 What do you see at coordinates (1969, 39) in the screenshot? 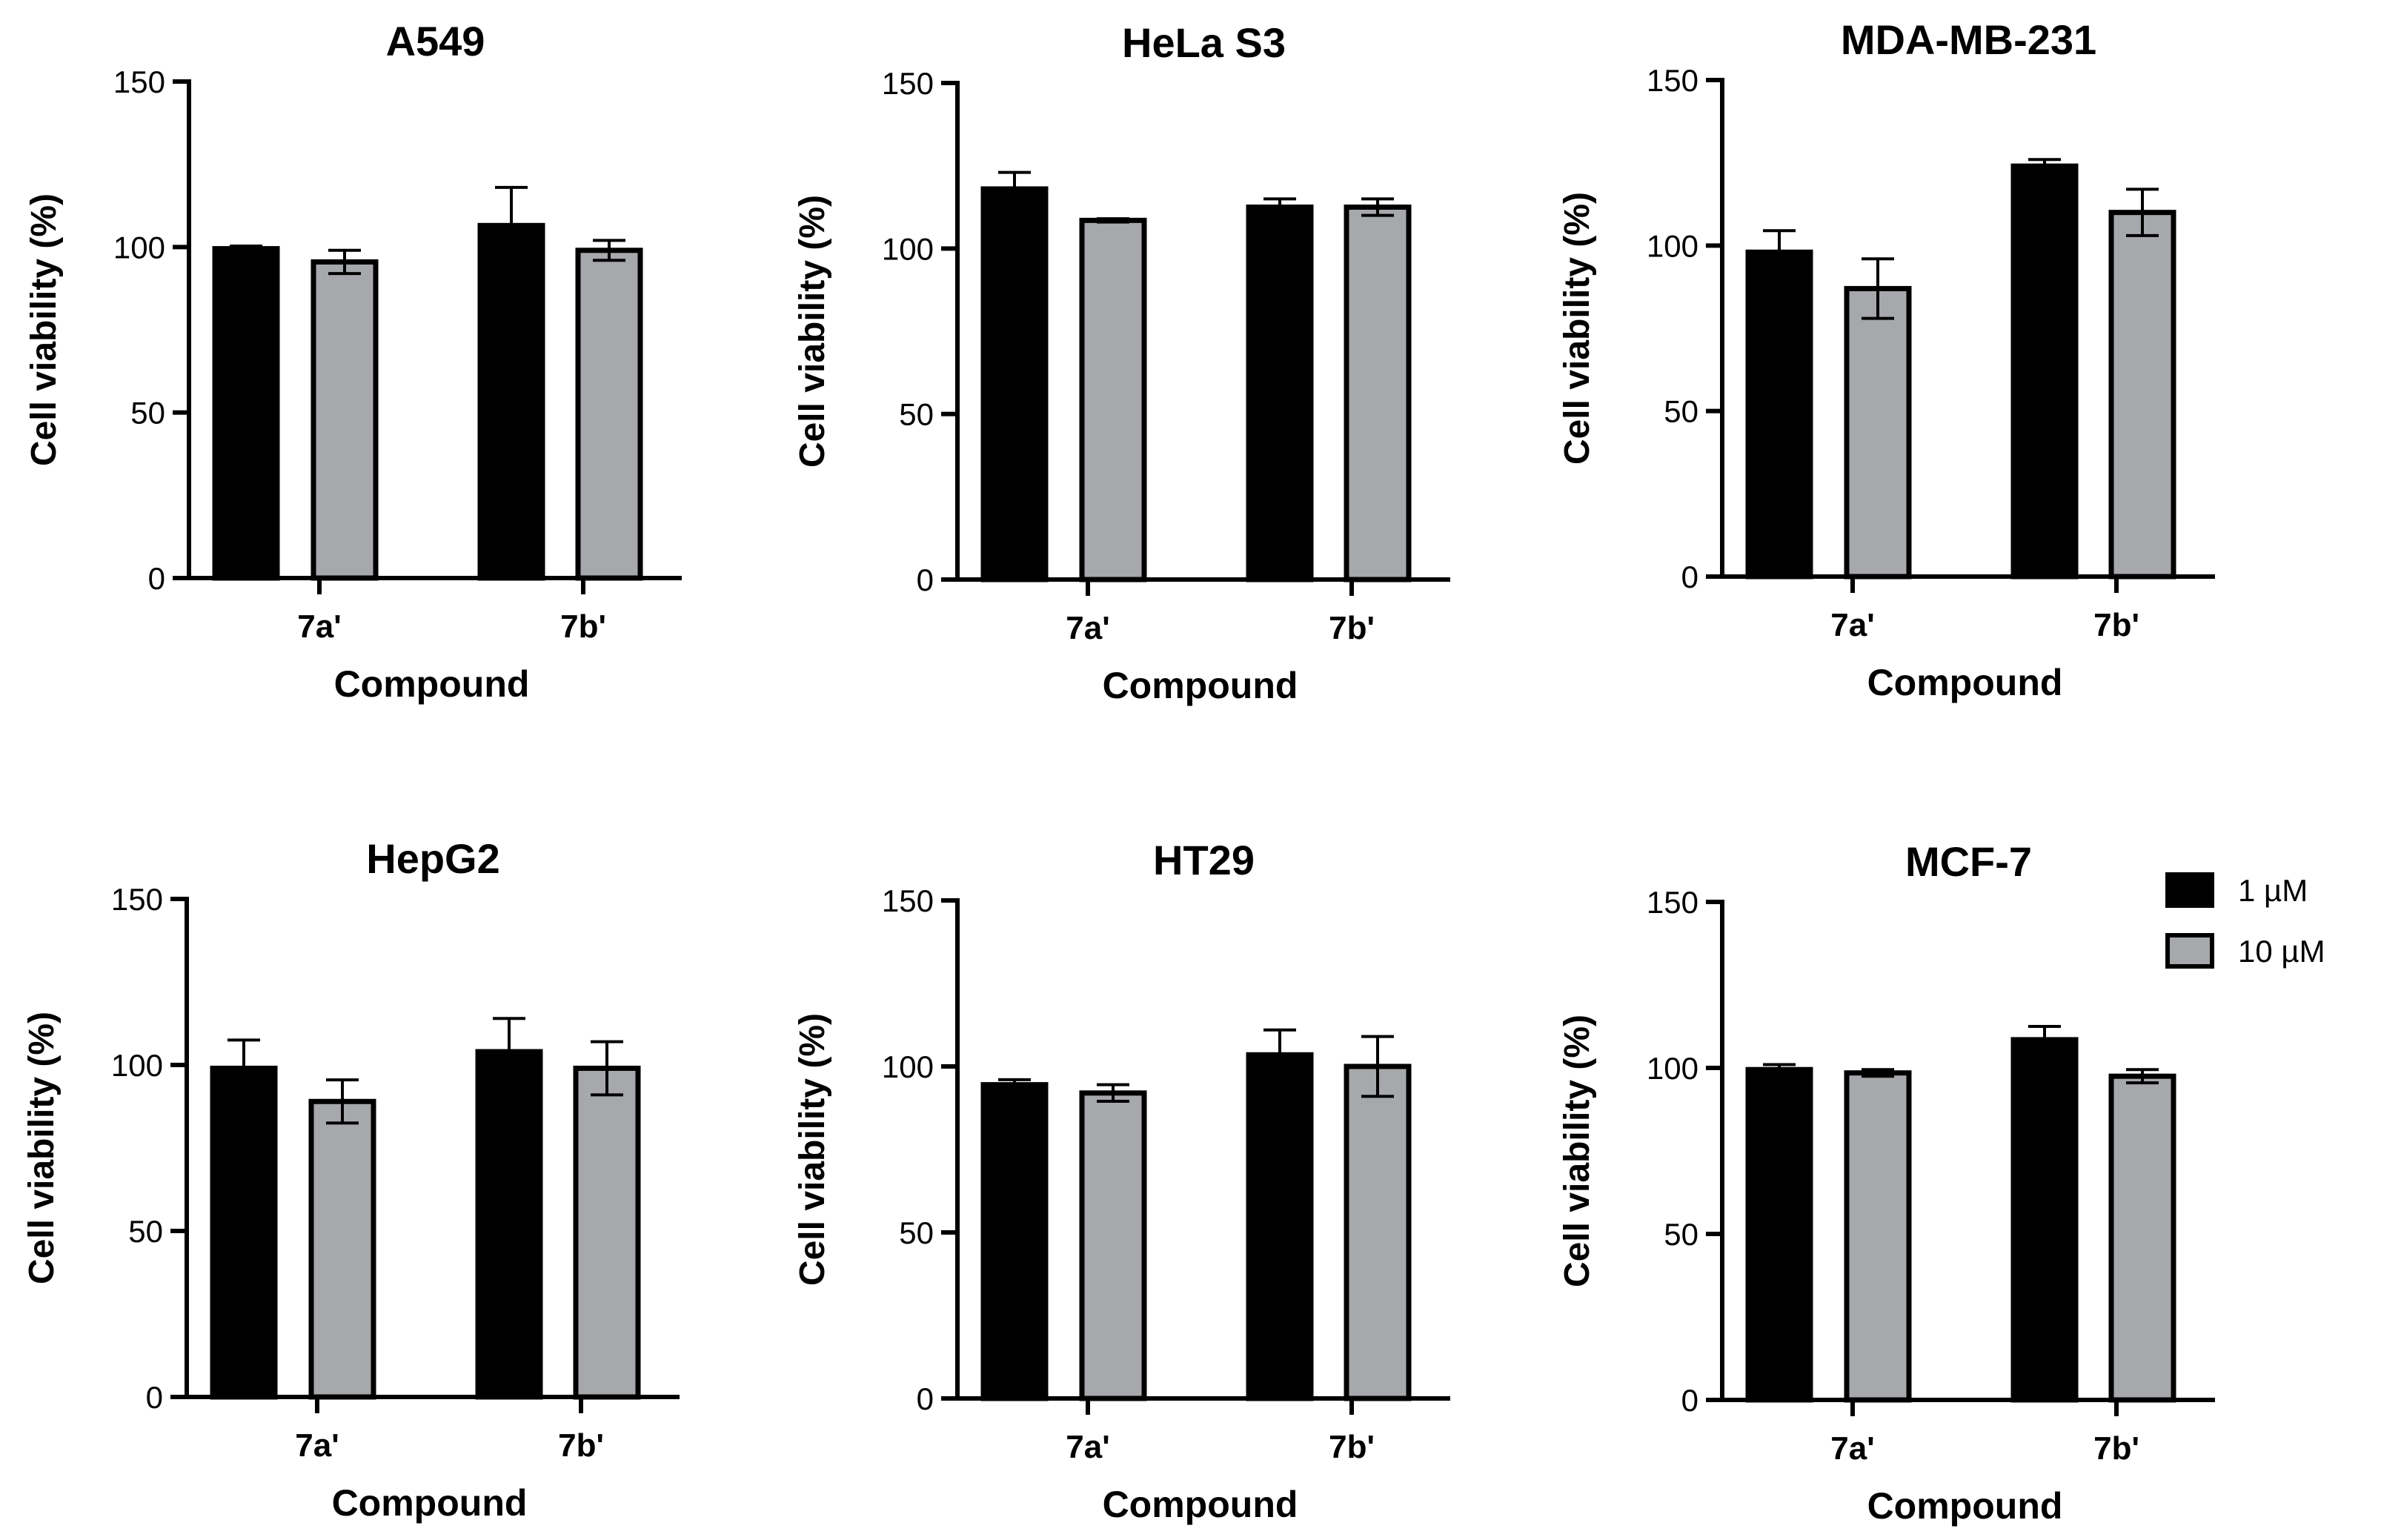
I see `chart-title: MDA-MB-231` at bounding box center [1969, 39].